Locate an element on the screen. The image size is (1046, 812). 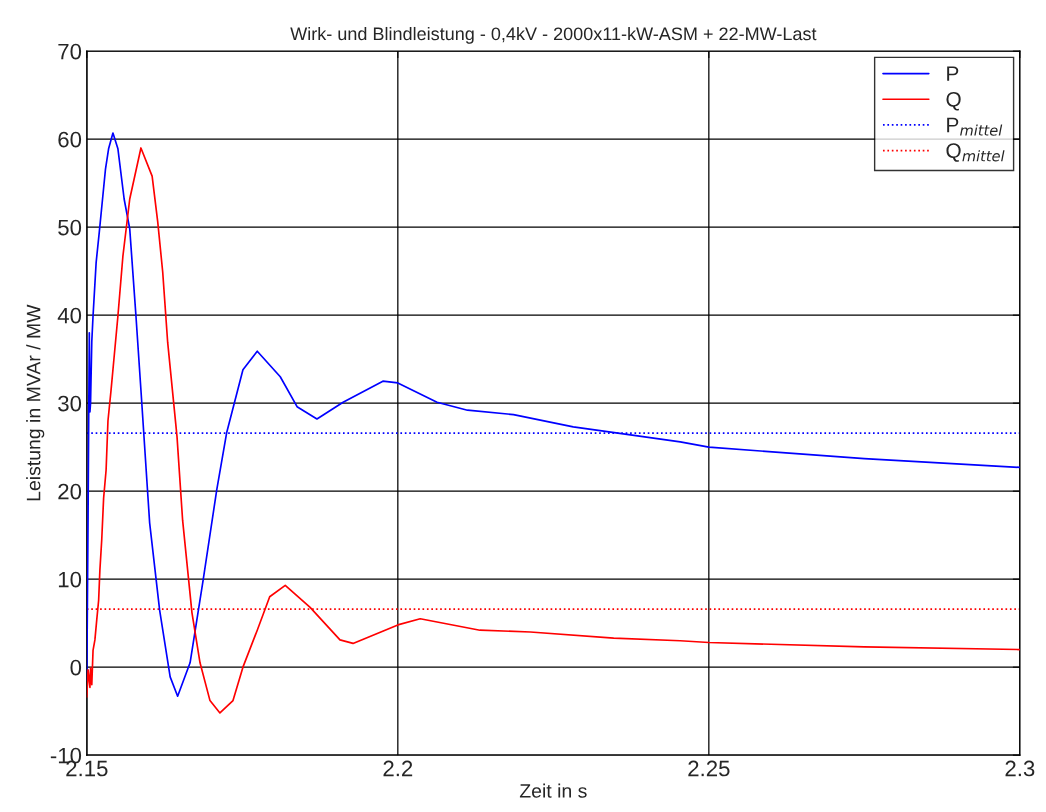
y-tick-label: 70 is located at coordinates (70, 51).